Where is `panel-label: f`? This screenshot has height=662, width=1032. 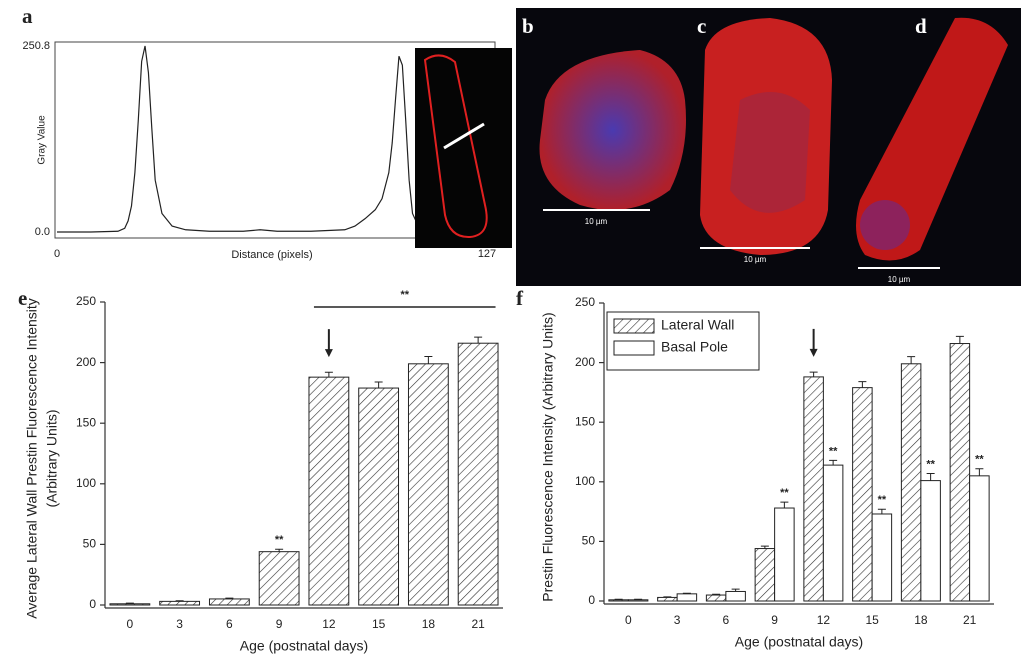 panel-label: f is located at coordinates (520, 298).